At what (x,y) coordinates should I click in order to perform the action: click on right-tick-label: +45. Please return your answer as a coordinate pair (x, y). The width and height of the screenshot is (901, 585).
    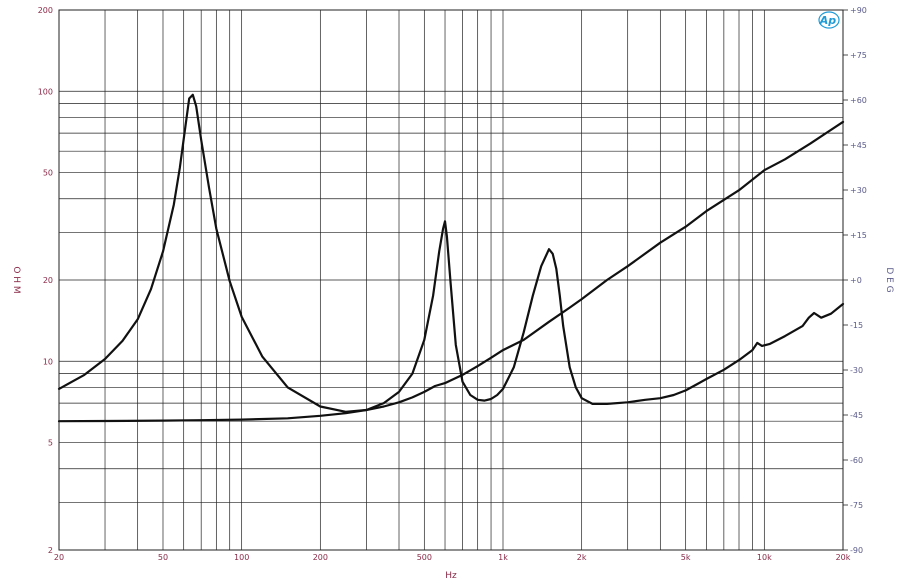
    Looking at the image, I should click on (858, 145).